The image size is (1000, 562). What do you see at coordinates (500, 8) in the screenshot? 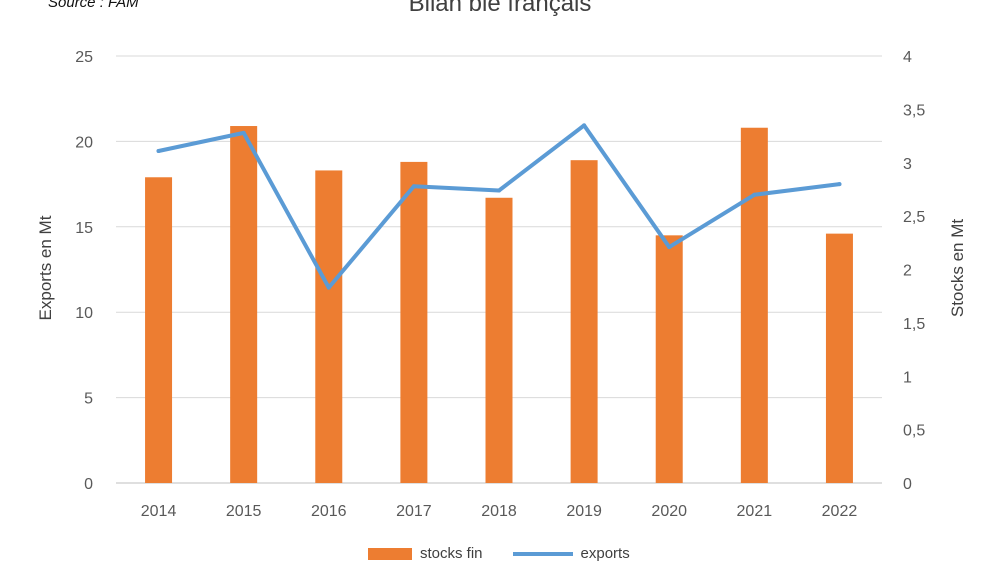
I see `chart-title: Bilan blé français` at bounding box center [500, 8].